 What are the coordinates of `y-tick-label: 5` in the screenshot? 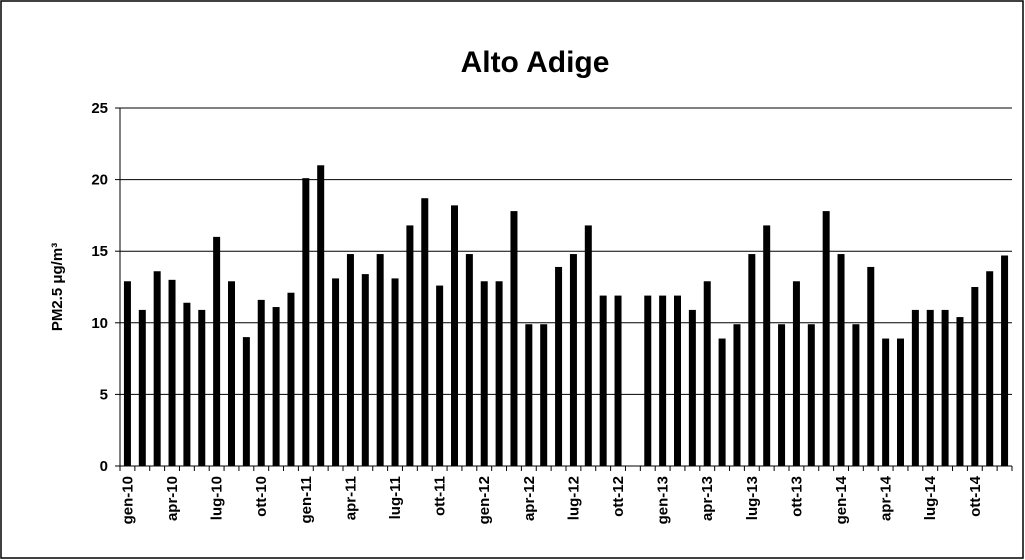 It's located at (104, 394).